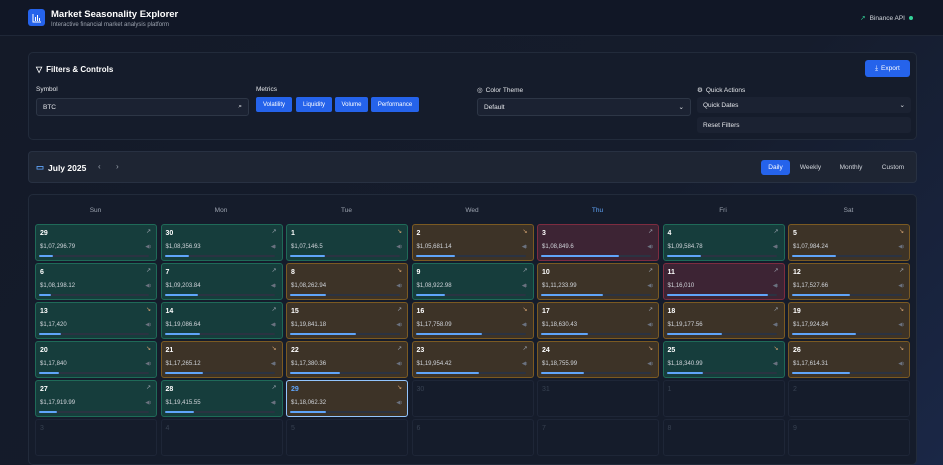 The image size is (943, 465). What do you see at coordinates (418, 428) in the screenshot?
I see `day-number: 6` at bounding box center [418, 428].